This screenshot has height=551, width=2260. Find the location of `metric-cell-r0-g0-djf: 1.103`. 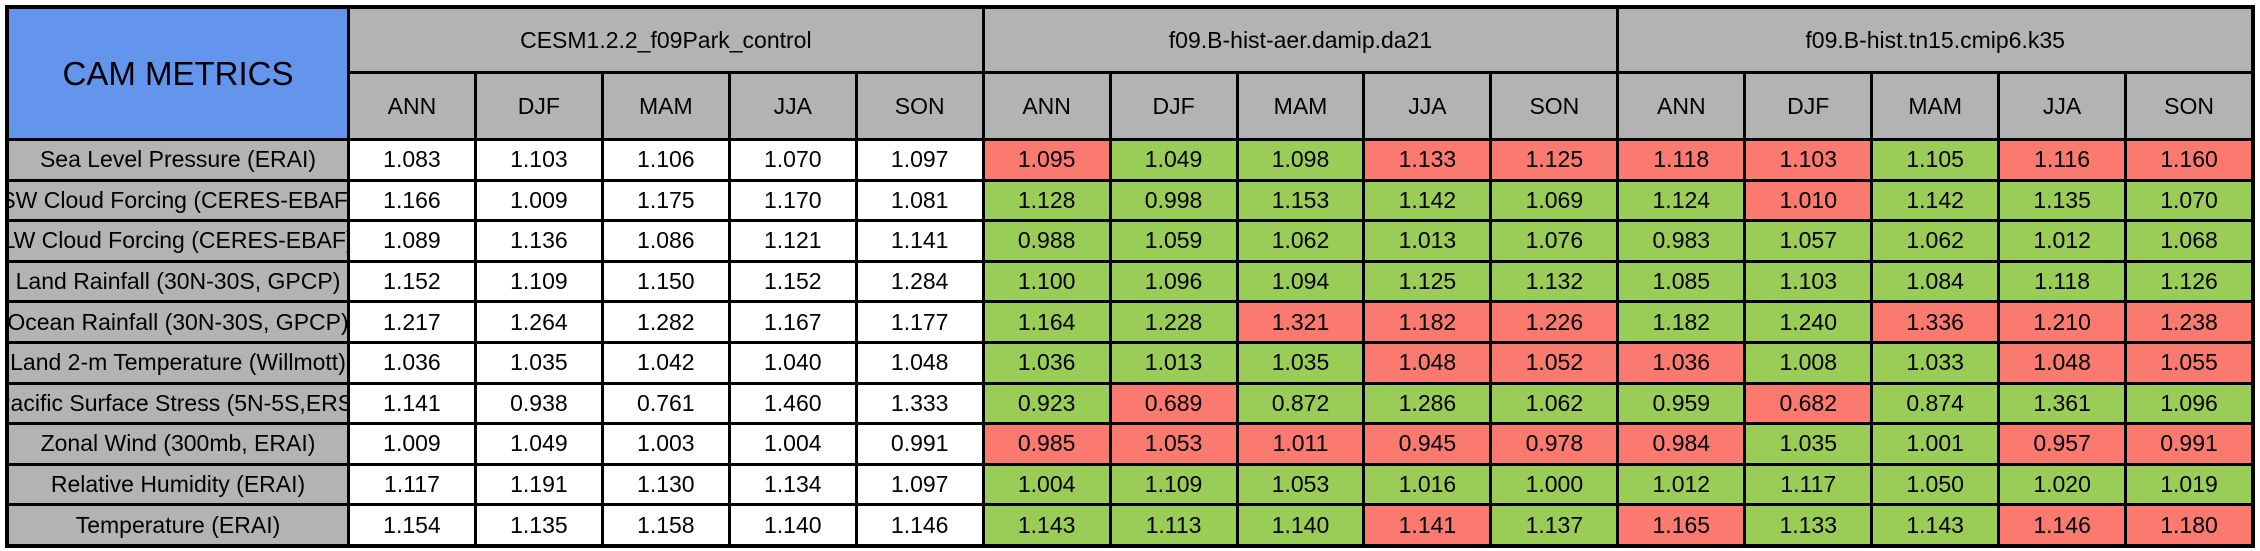

metric-cell-r0-g0-djf: 1.103 is located at coordinates (538, 160).